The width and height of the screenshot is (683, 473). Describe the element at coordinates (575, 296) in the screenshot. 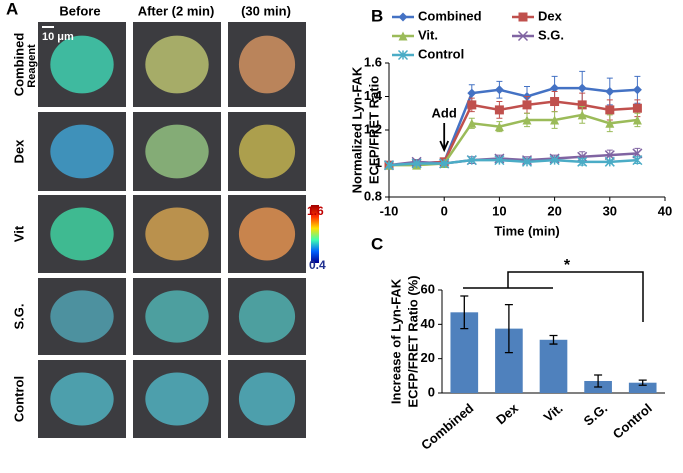

I see `bracket-line` at that location.